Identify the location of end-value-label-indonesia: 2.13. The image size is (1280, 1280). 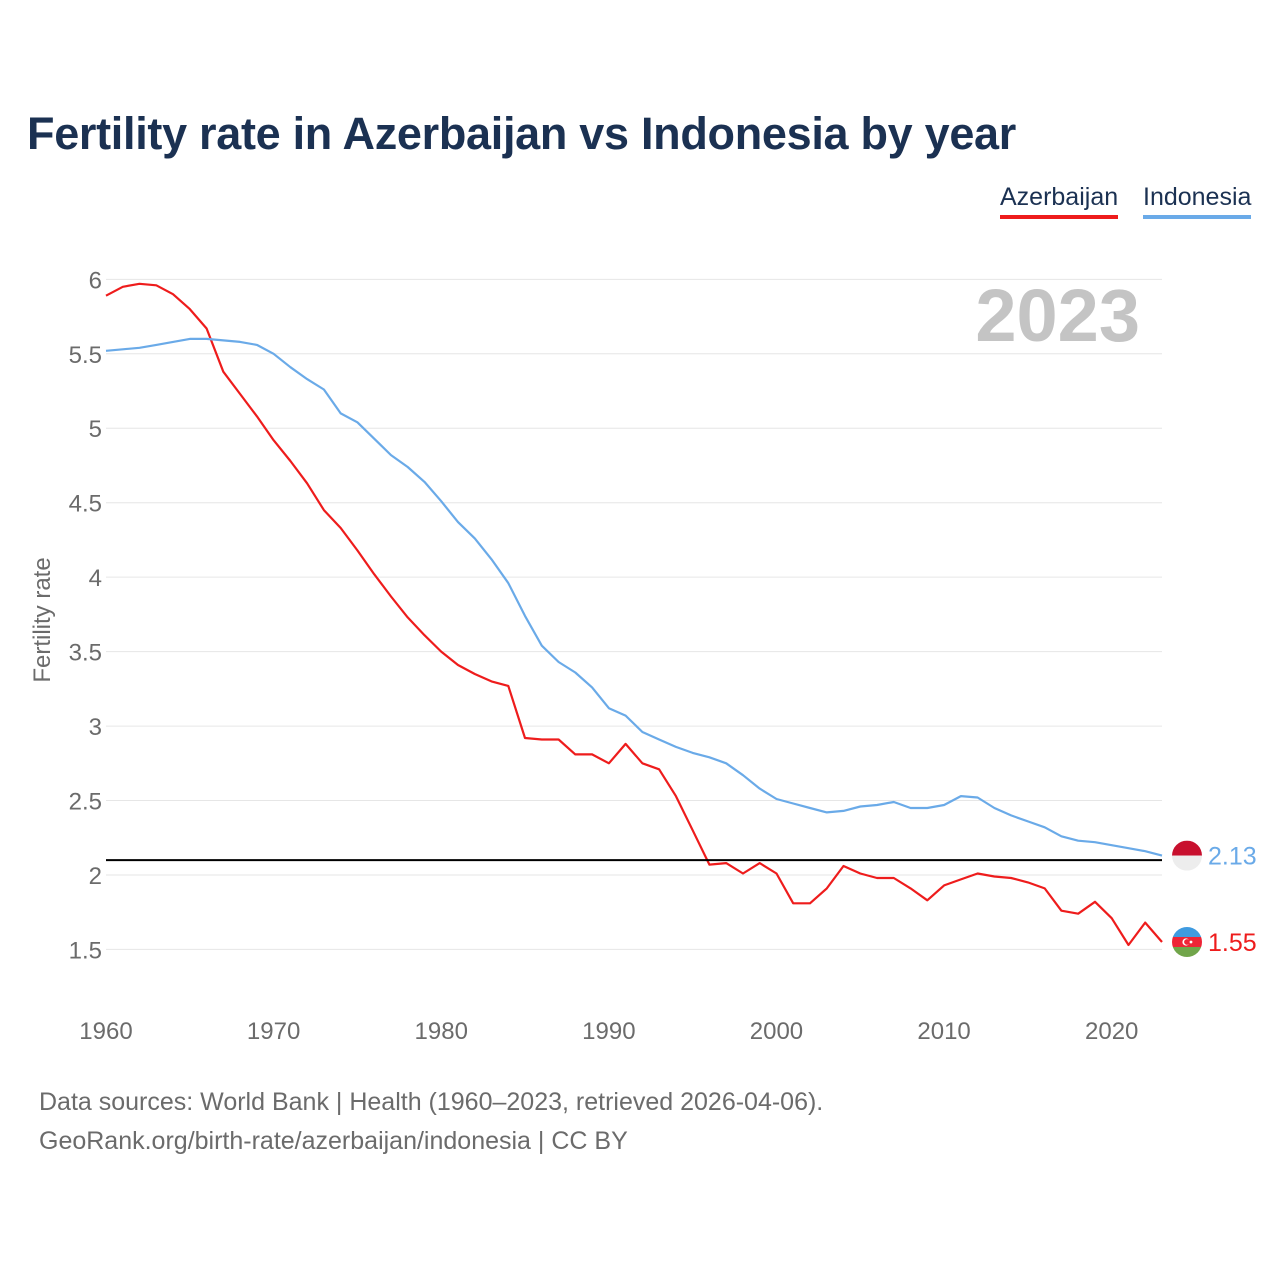
(1232, 857).